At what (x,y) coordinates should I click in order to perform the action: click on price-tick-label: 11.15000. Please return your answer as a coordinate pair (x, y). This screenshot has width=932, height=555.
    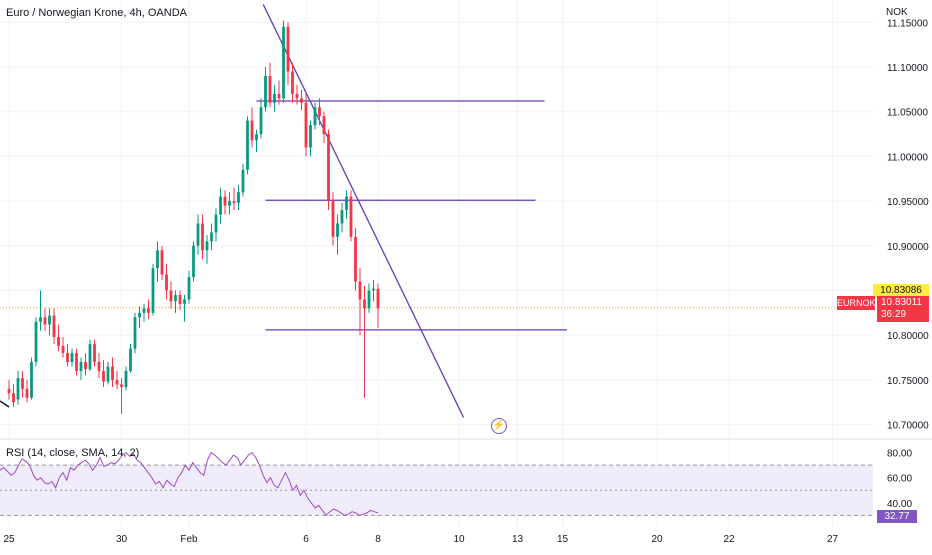
    Looking at the image, I should click on (907, 23).